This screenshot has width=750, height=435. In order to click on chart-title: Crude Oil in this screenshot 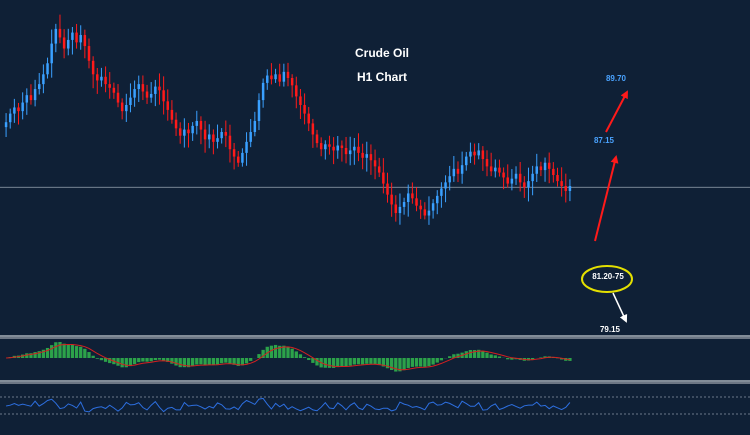, I will do `click(382, 53)`.